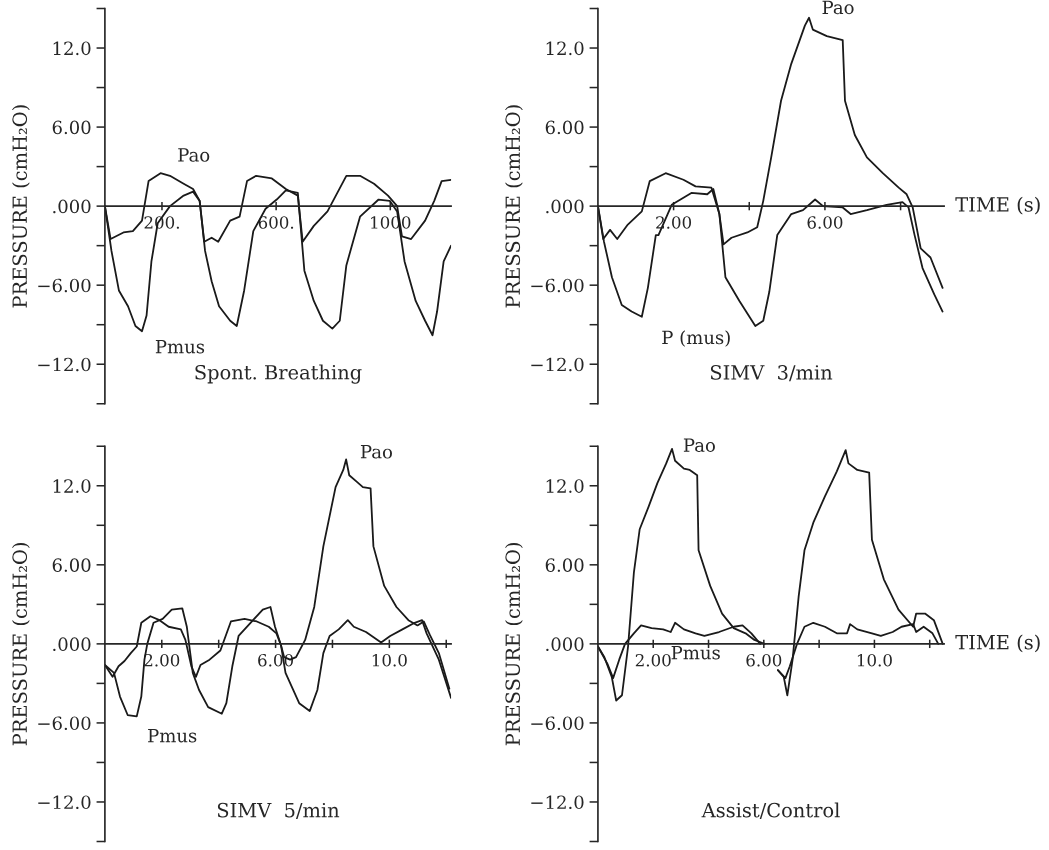  What do you see at coordinates (770, 811) in the screenshot?
I see `text: Assist/Control` at bounding box center [770, 811].